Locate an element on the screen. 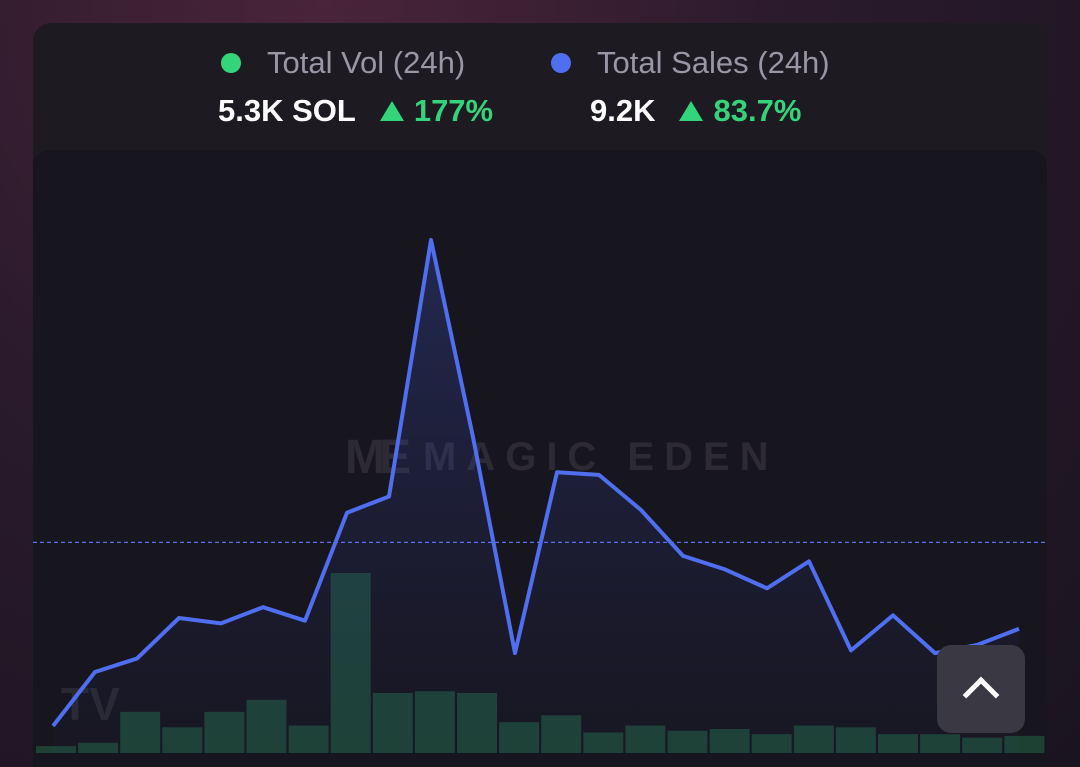  volume-dot-icon is located at coordinates (231, 63).